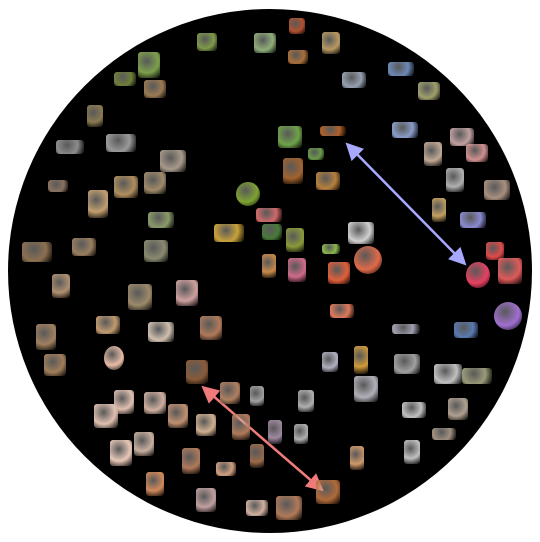 The image size is (540, 542). What do you see at coordinates (466, 330) in the screenshot?
I see `bag-thumbnail` at bounding box center [466, 330].